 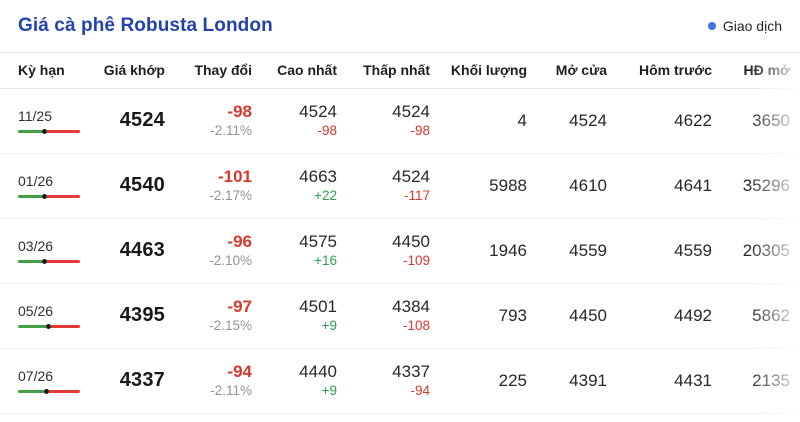 I want to click on change-value: -96, so click(x=239, y=242).